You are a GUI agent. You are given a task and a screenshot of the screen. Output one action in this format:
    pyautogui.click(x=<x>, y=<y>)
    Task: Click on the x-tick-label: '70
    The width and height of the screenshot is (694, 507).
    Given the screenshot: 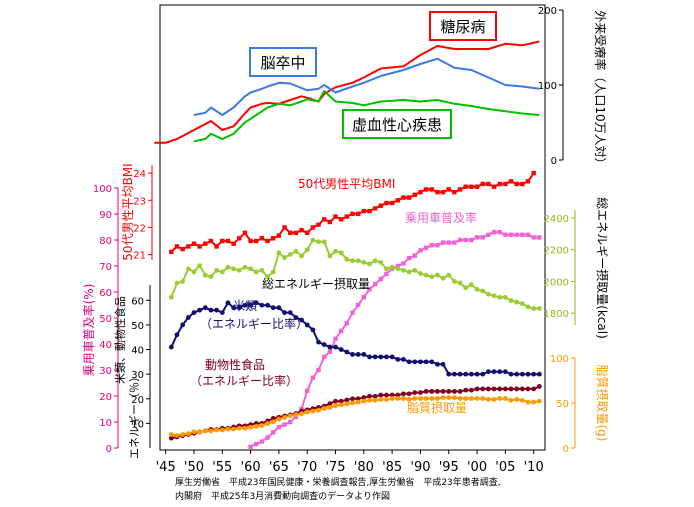 What is the action you would take?
    pyautogui.click(x=307, y=467)
    